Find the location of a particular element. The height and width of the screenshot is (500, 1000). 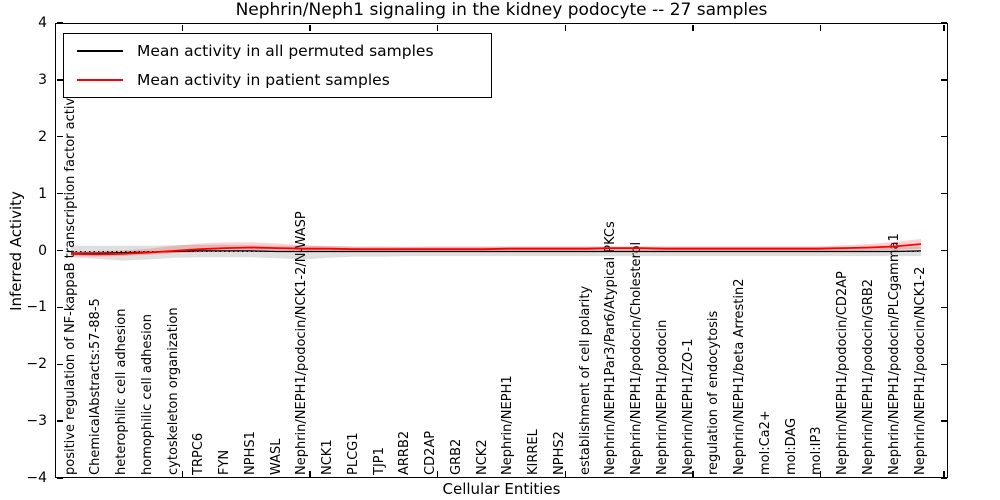

legend-item-patient: Mean activity in patient samples is located at coordinates (277, 80).